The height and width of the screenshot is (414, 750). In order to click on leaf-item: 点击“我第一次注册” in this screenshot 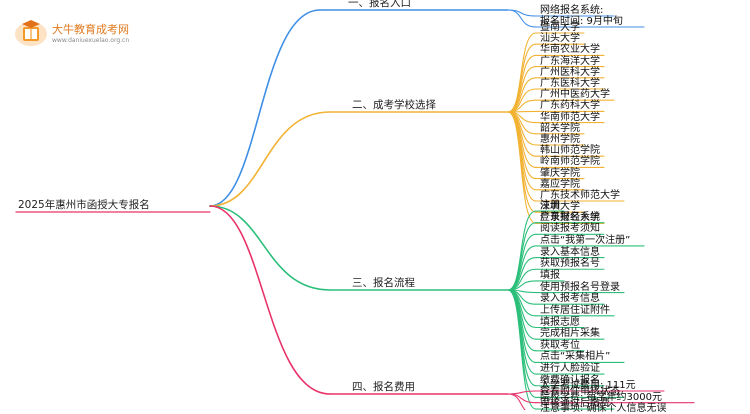, I will do `click(585, 240)`.